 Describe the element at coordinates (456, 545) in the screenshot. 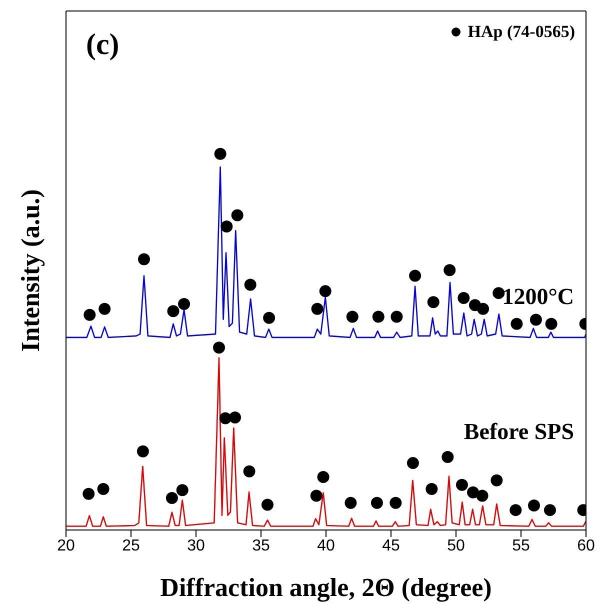

I see `x-tick-label: 50` at that location.